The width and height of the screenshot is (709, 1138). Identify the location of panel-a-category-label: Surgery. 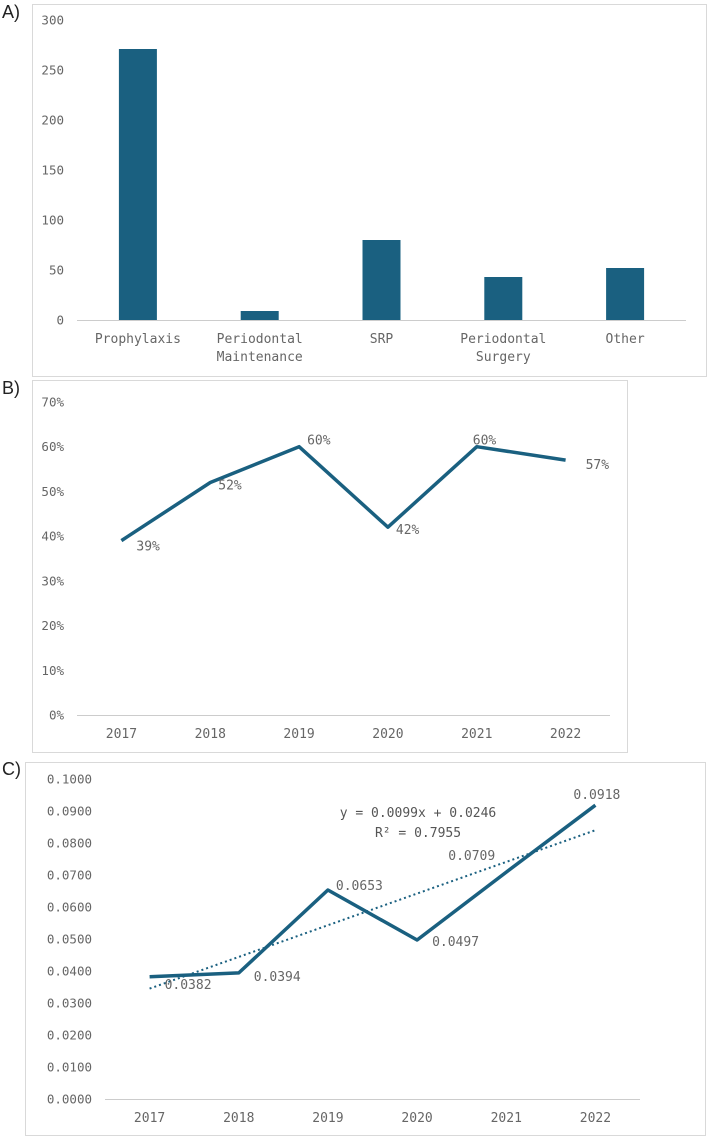
(503, 357).